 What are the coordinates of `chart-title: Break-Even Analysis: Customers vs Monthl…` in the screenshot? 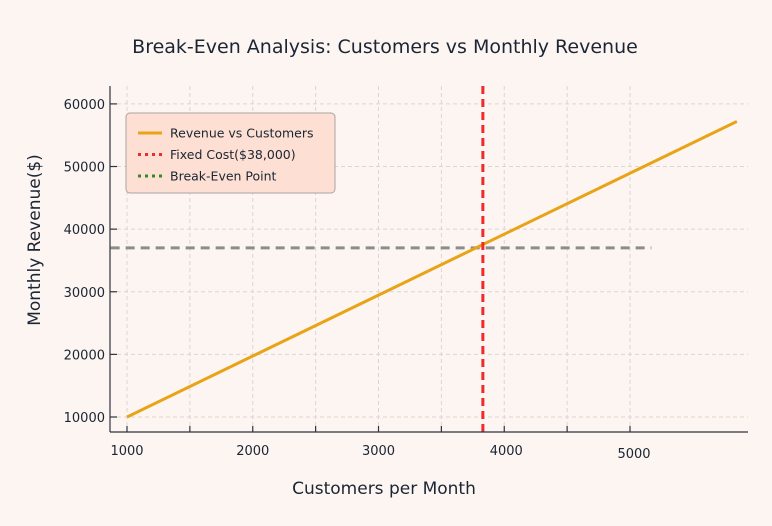 It's located at (385, 47).